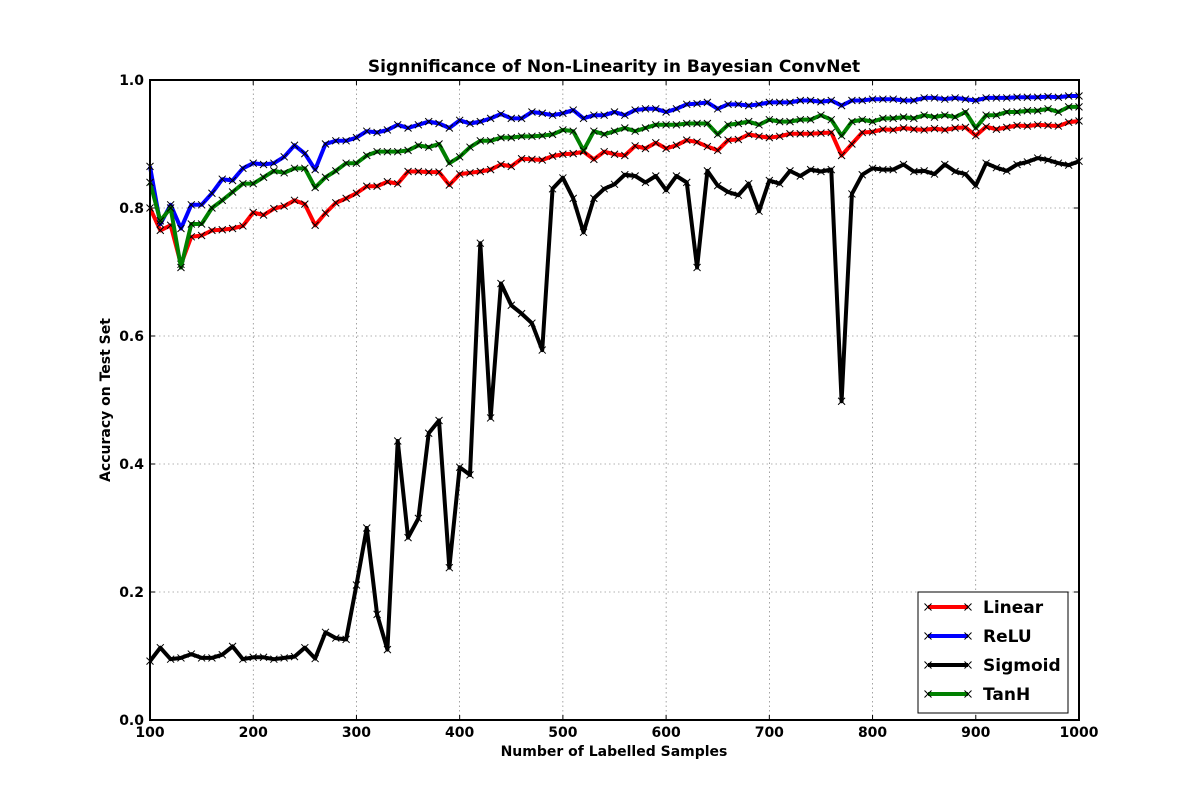 Image resolution: width=1200 pixels, height=800 pixels. I want to click on x-tick-label: 500, so click(562, 733).